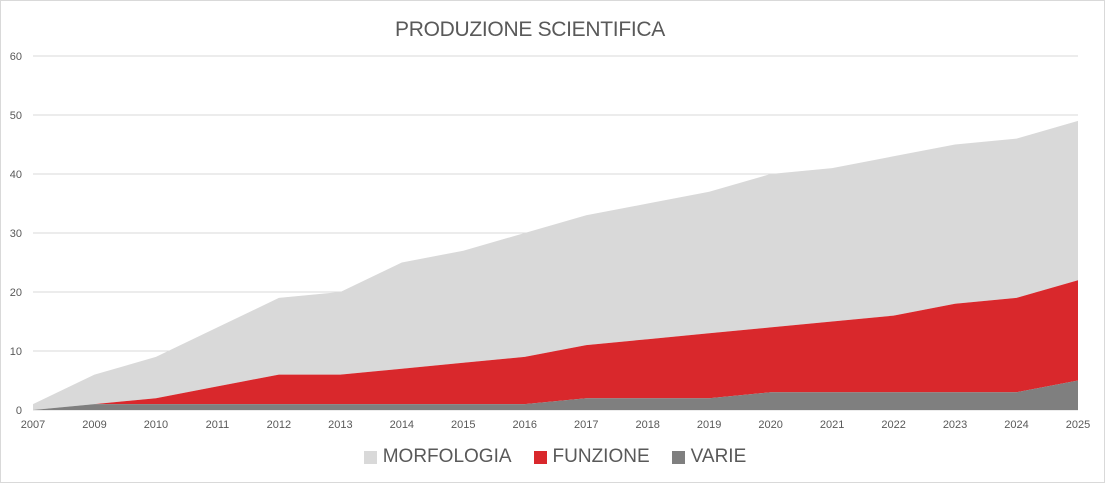  What do you see at coordinates (463, 425) in the screenshot?
I see `x-tick-label: 2015` at bounding box center [463, 425].